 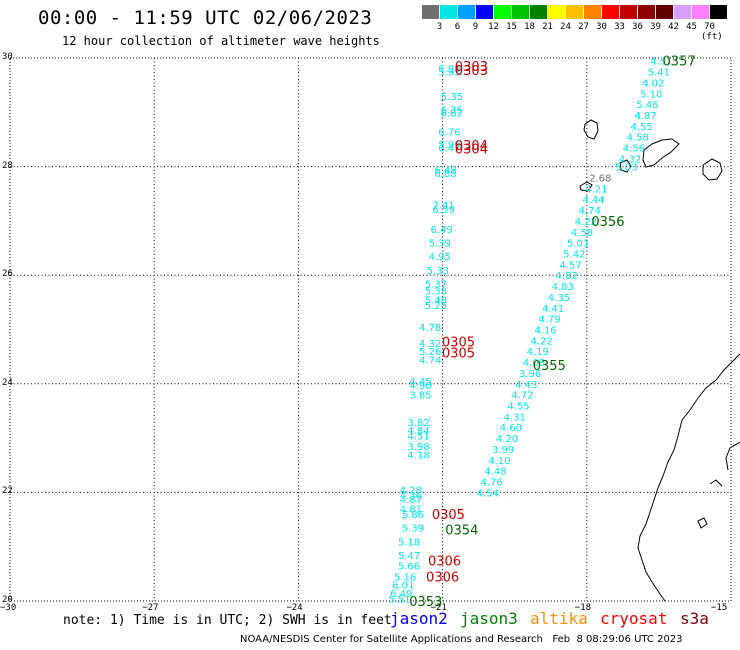 I want to click on color-scale-label: 9, so click(x=475, y=27).